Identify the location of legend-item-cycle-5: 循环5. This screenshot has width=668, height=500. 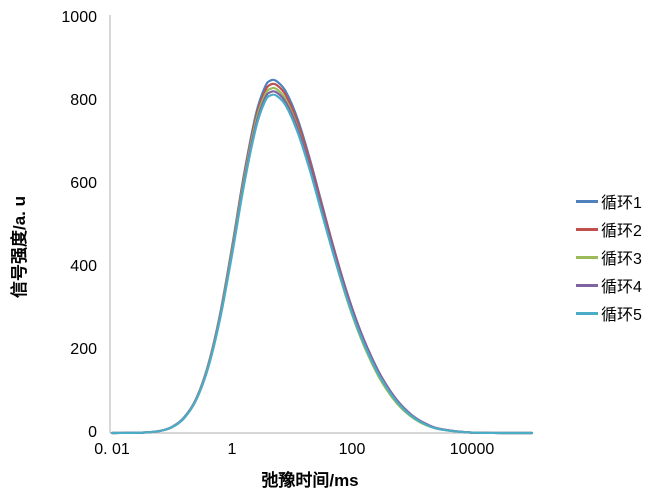
(609, 313).